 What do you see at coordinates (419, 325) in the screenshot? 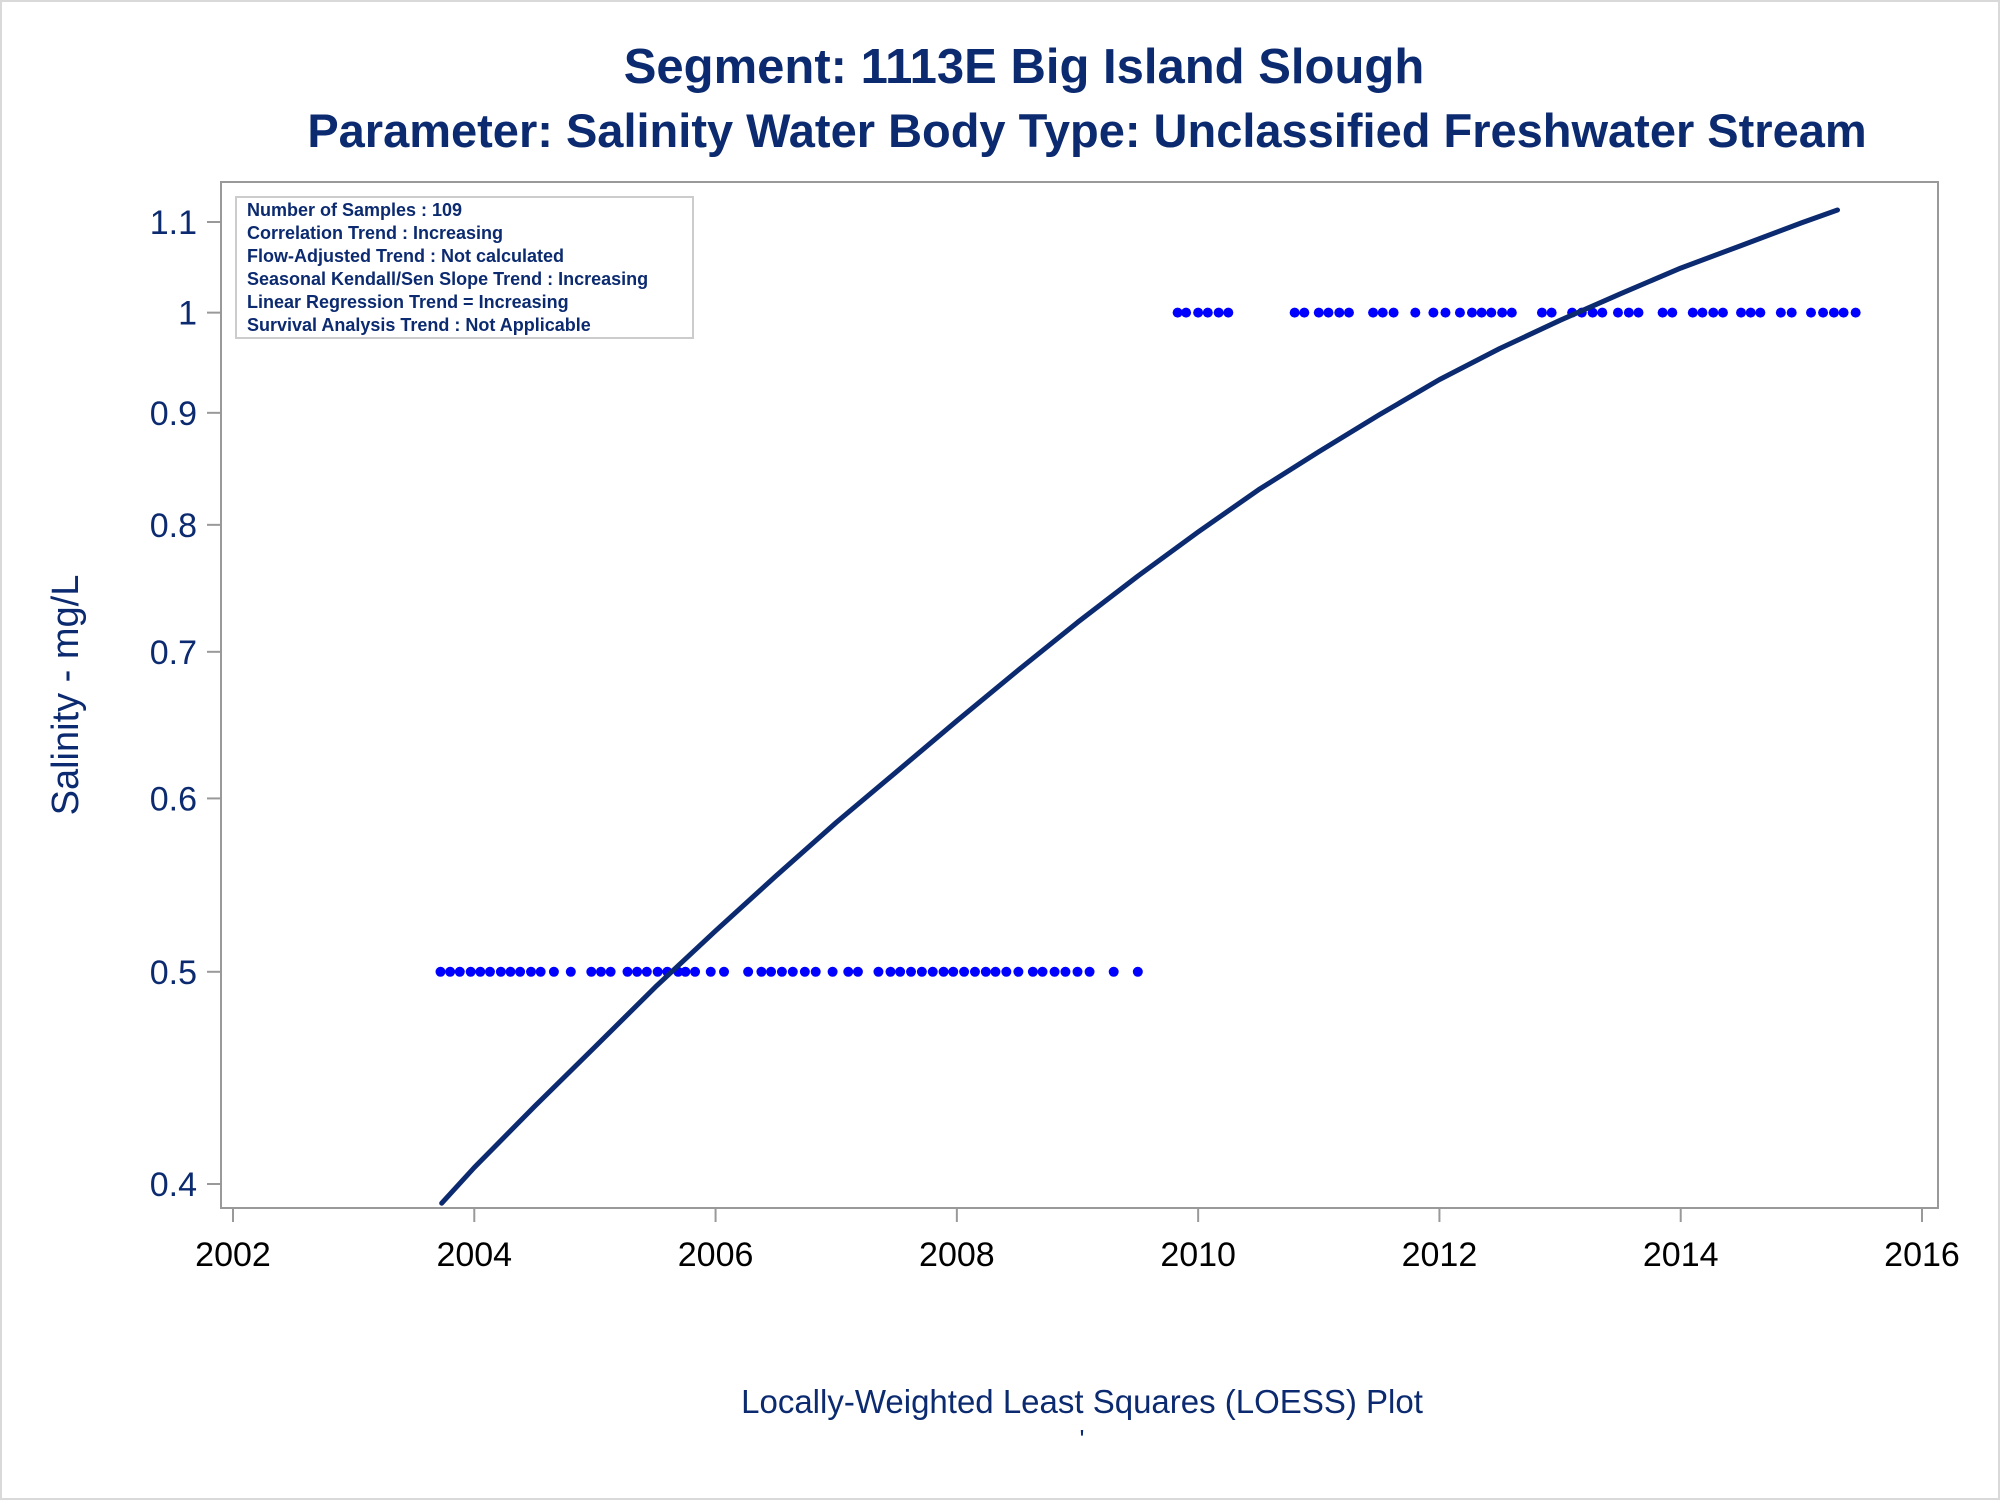
I see `stats-line-survival: Survival Analysis Trend : Not Applicable` at bounding box center [419, 325].